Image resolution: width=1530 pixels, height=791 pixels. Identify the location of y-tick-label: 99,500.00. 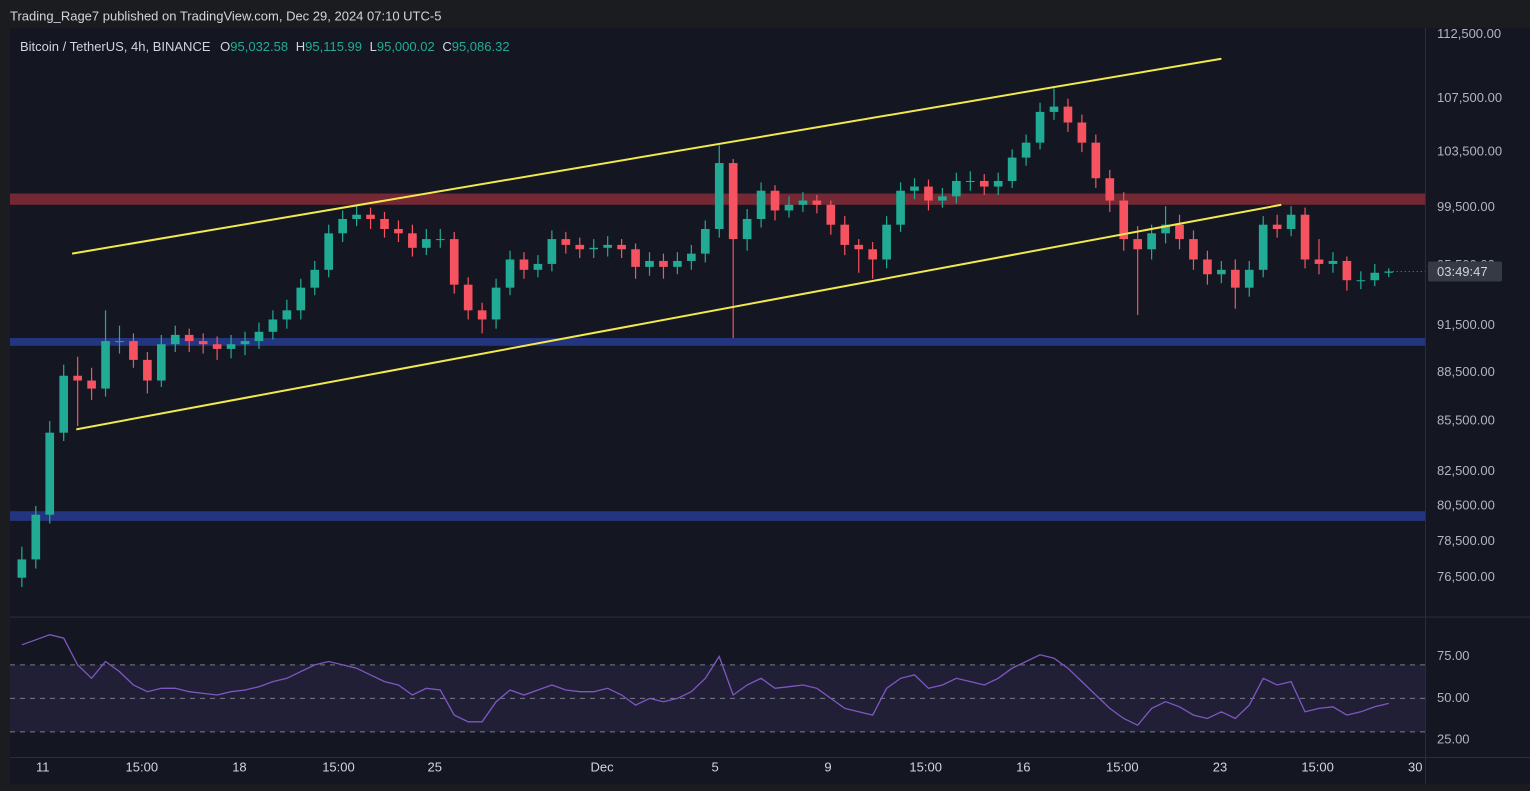
(1466, 206).